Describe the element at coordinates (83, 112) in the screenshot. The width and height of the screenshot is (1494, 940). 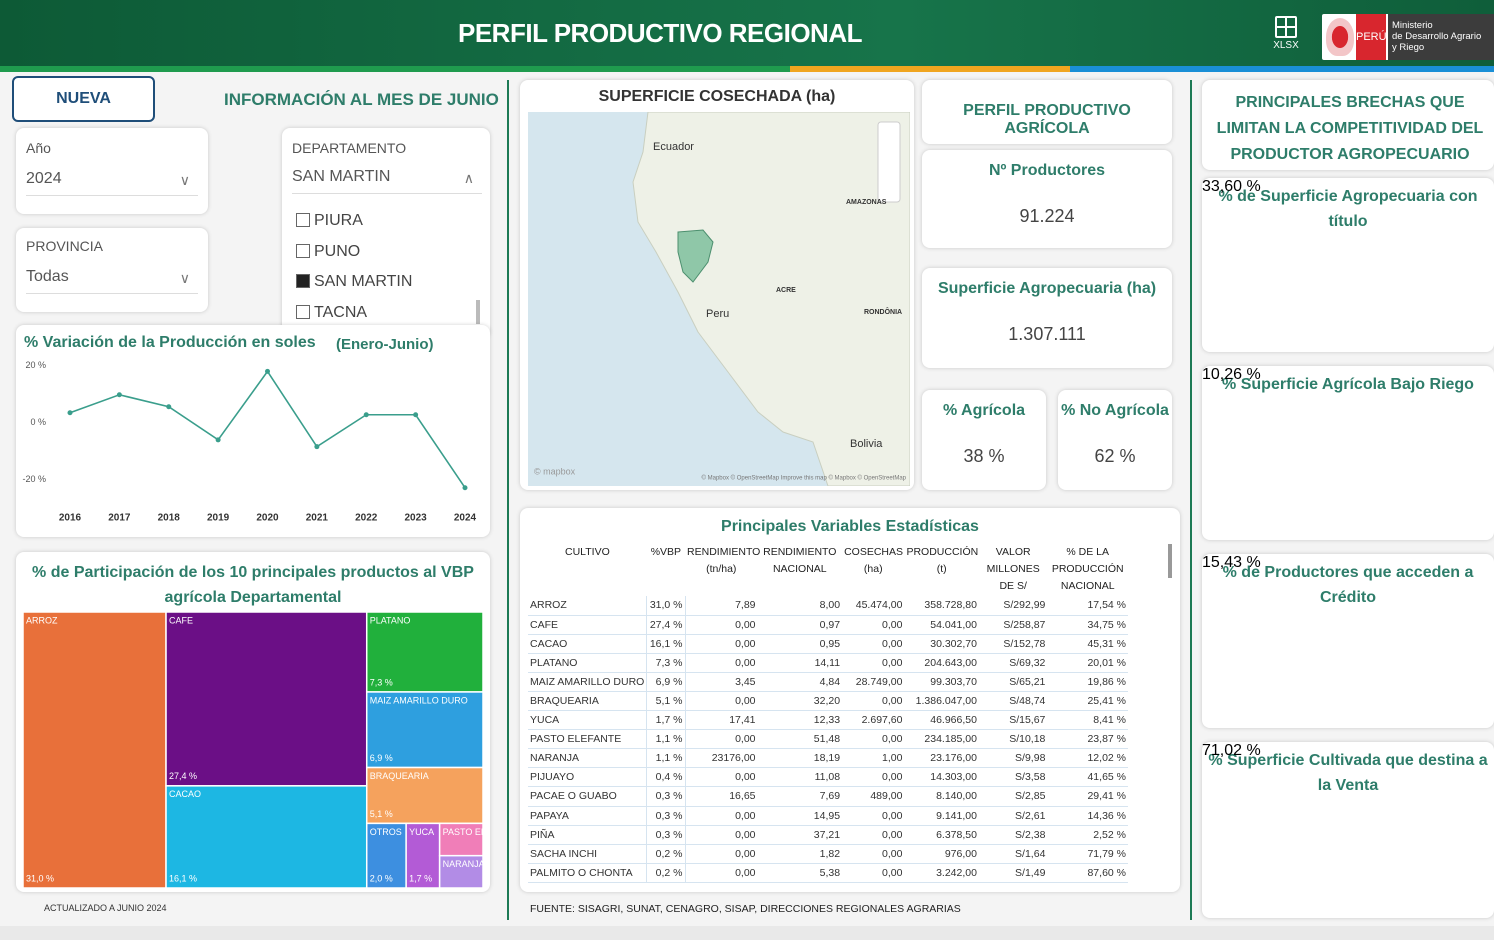
I see `new-search-button: NUEVA BÚSQUEDA` at that location.